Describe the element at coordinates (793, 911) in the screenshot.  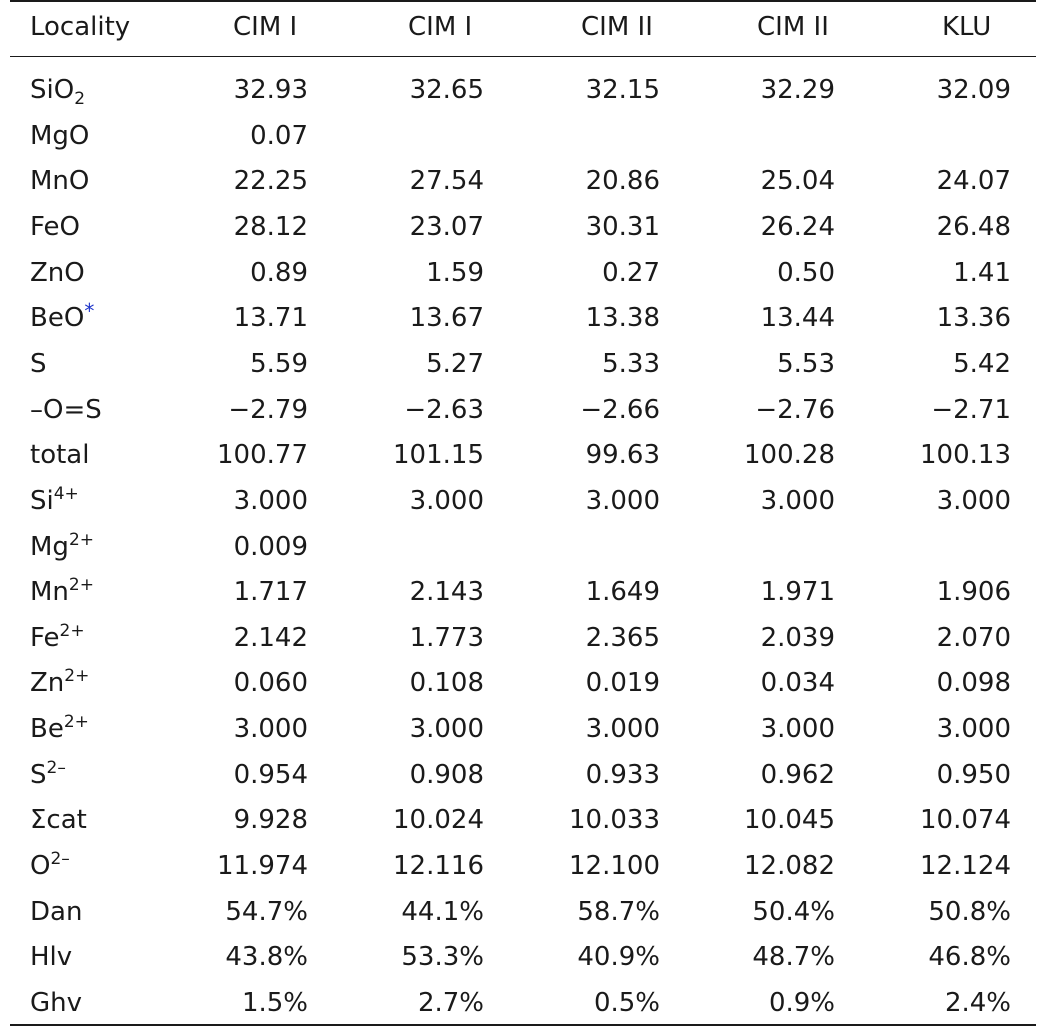
I see `table-cell-value: 50.4%` at that location.